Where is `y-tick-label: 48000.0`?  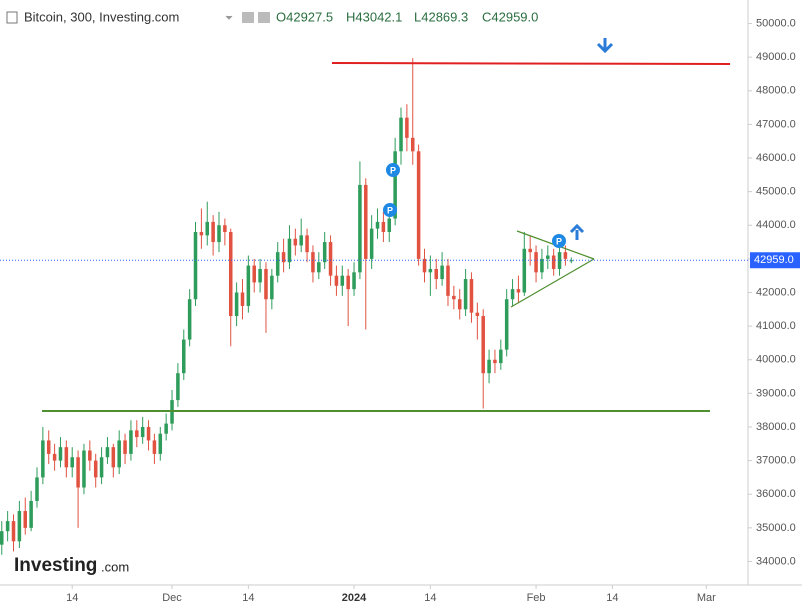 y-tick-label: 48000.0 is located at coordinates (776, 91).